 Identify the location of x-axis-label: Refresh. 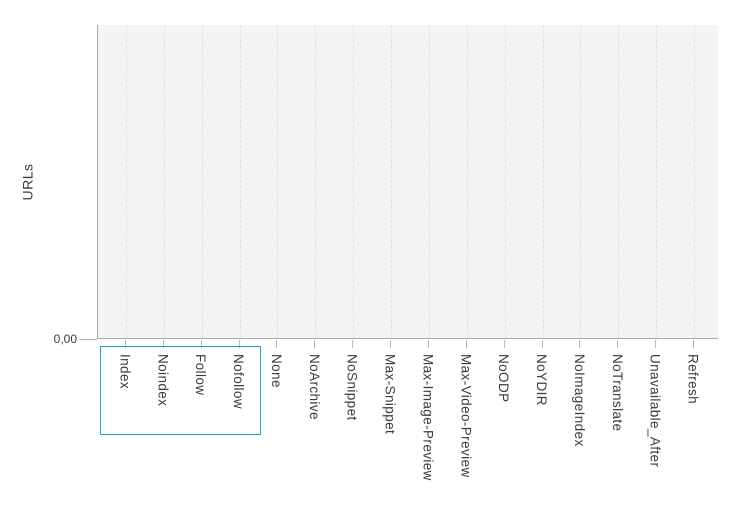
(693, 379).